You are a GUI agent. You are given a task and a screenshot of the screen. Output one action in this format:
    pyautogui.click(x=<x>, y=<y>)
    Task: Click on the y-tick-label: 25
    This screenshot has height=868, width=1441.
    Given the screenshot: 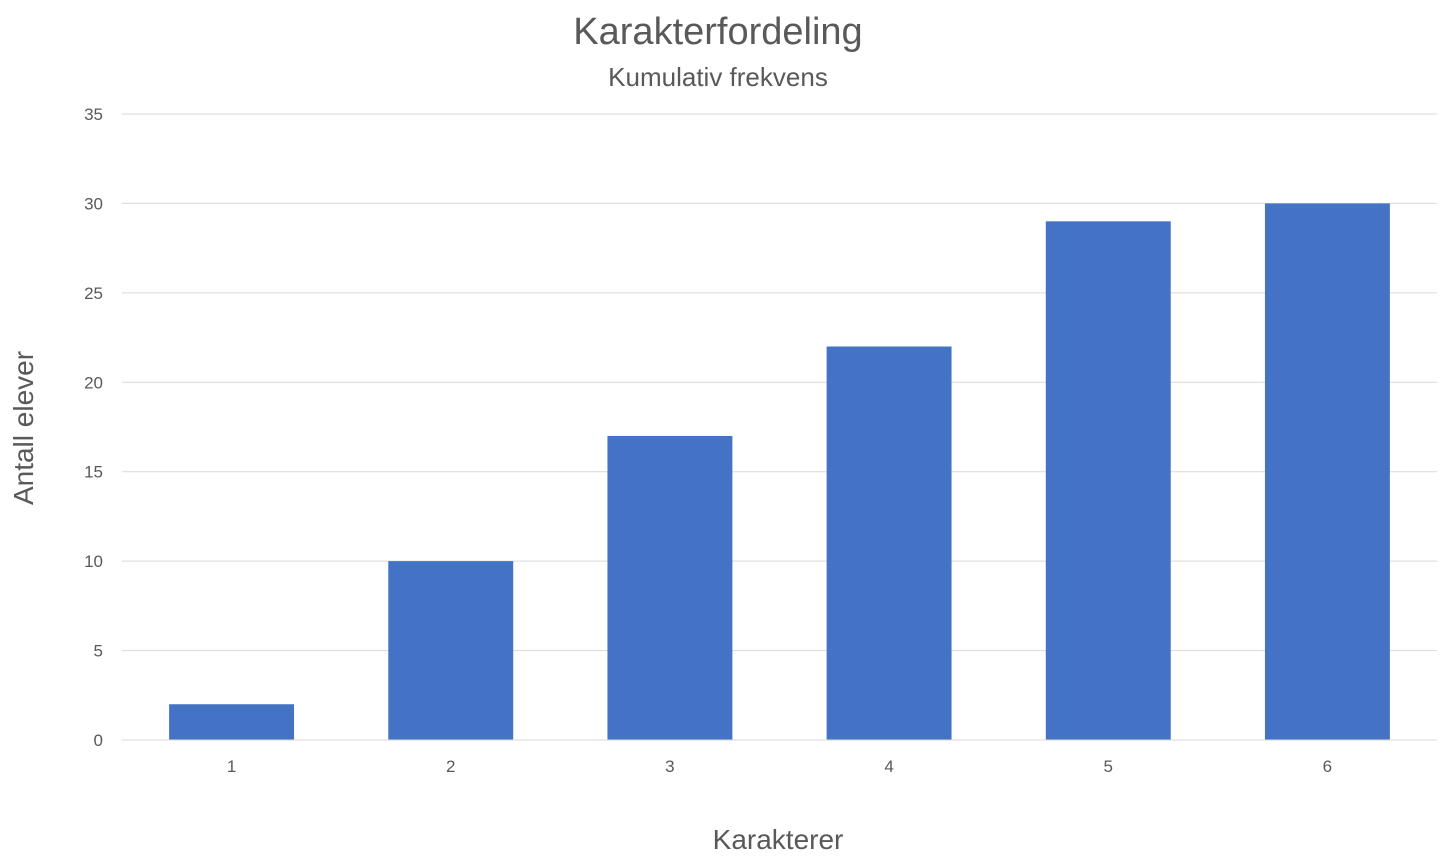 What is the action you would take?
    pyautogui.click(x=93, y=293)
    